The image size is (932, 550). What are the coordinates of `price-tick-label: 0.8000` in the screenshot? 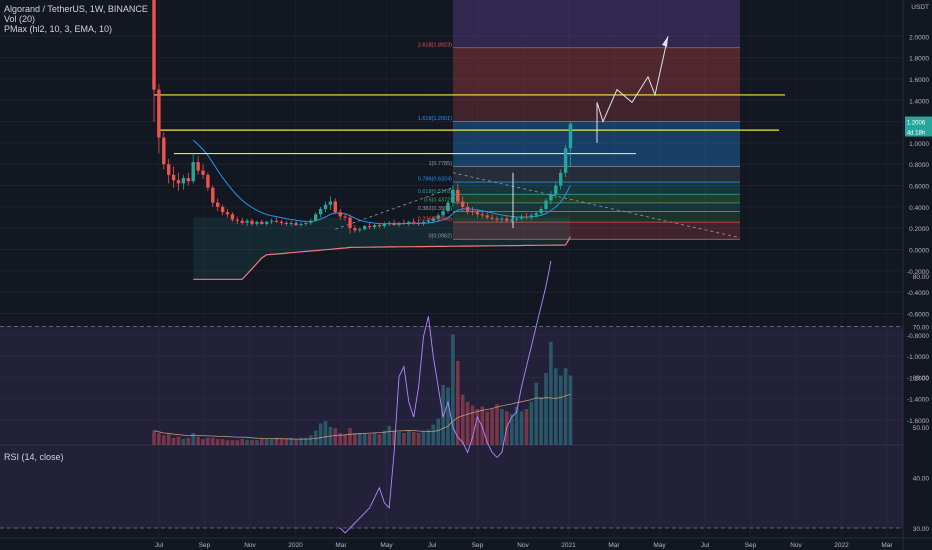 It's located at (919, 165).